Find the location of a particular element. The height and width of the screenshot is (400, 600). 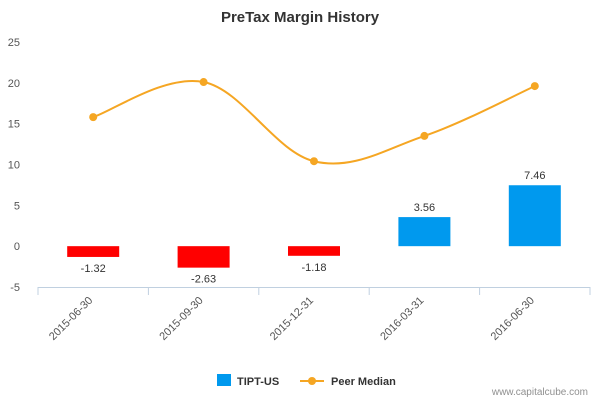

y-axis: 25 20 15 10 5 0 -5 is located at coordinates (14, 165).